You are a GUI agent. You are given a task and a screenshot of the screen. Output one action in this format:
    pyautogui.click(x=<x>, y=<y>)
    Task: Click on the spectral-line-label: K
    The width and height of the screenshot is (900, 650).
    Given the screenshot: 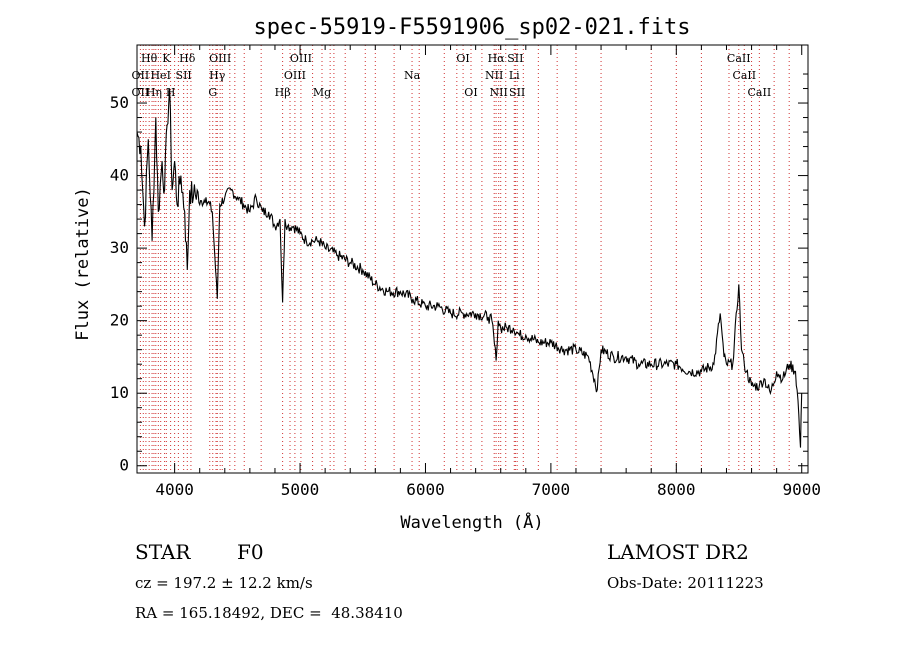 What is the action you would take?
    pyautogui.click(x=166, y=58)
    